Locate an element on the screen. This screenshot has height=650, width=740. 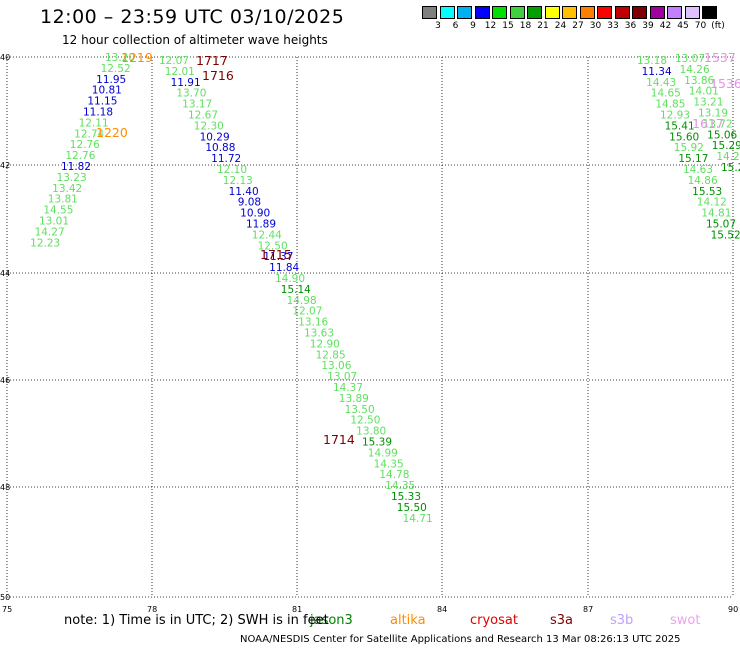
wave-height-value: 12.10 is located at coordinates (232, 170).